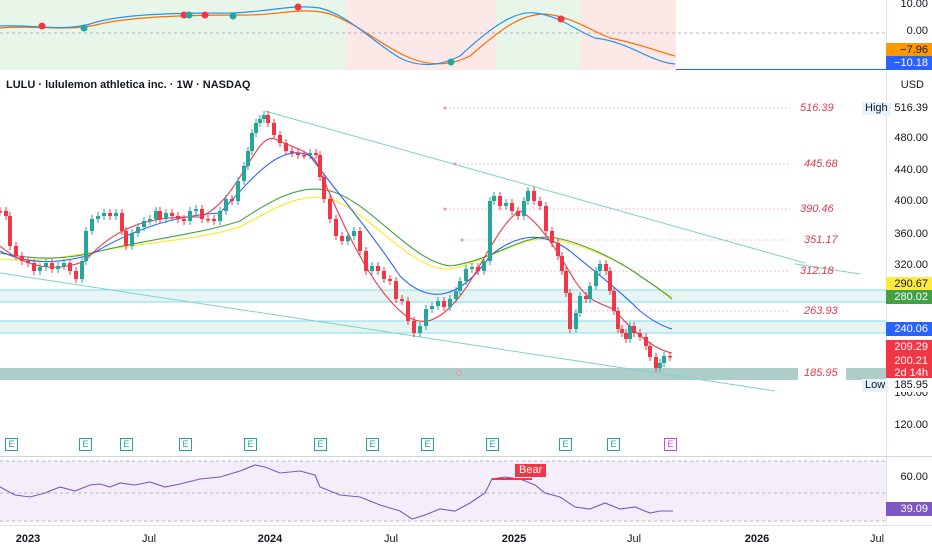 The width and height of the screenshot is (932, 550). I want to click on oscillator-plot, so click(443, 35).